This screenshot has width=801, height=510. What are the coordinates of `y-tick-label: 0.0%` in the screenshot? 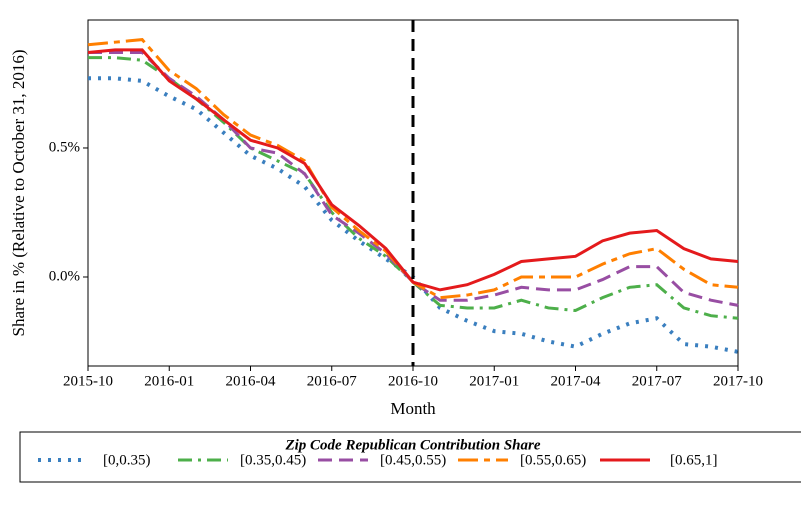 It's located at (64, 276).